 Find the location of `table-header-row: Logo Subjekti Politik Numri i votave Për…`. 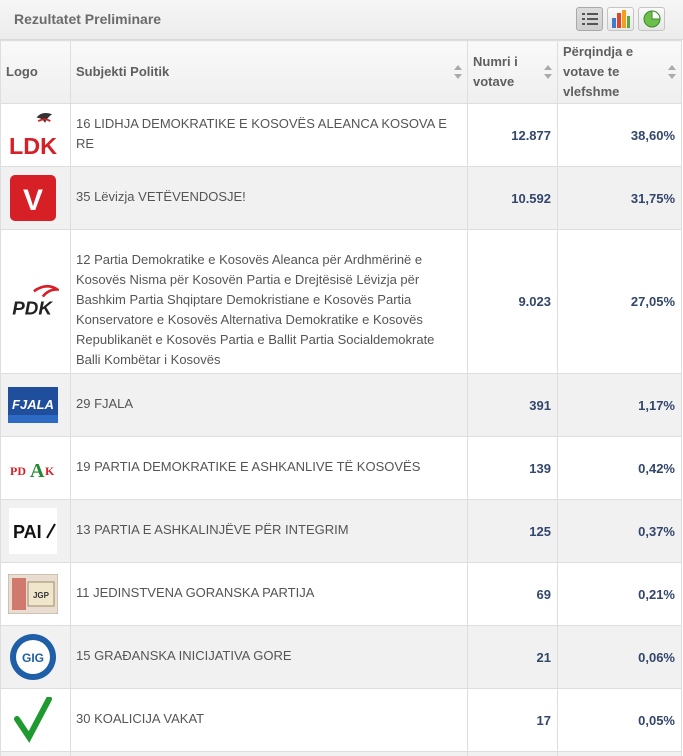

table-header-row: Logo Subjekti Politik Numri i votave Për… is located at coordinates (341, 72).